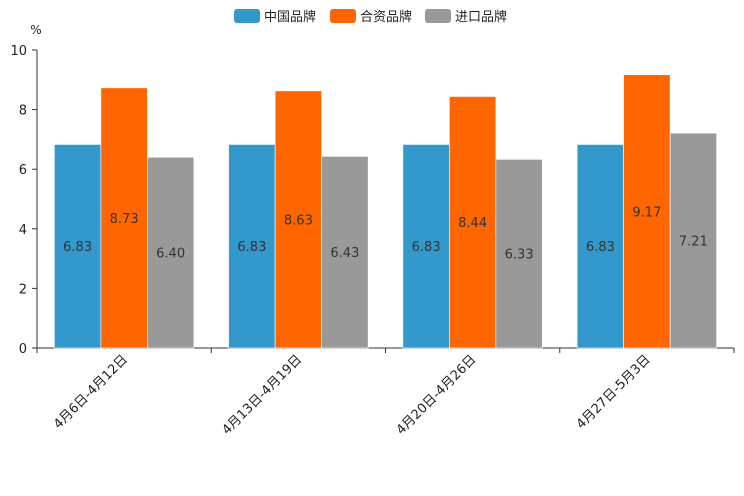  I want to click on legend-item: 合资品牌, so click(371, 17).